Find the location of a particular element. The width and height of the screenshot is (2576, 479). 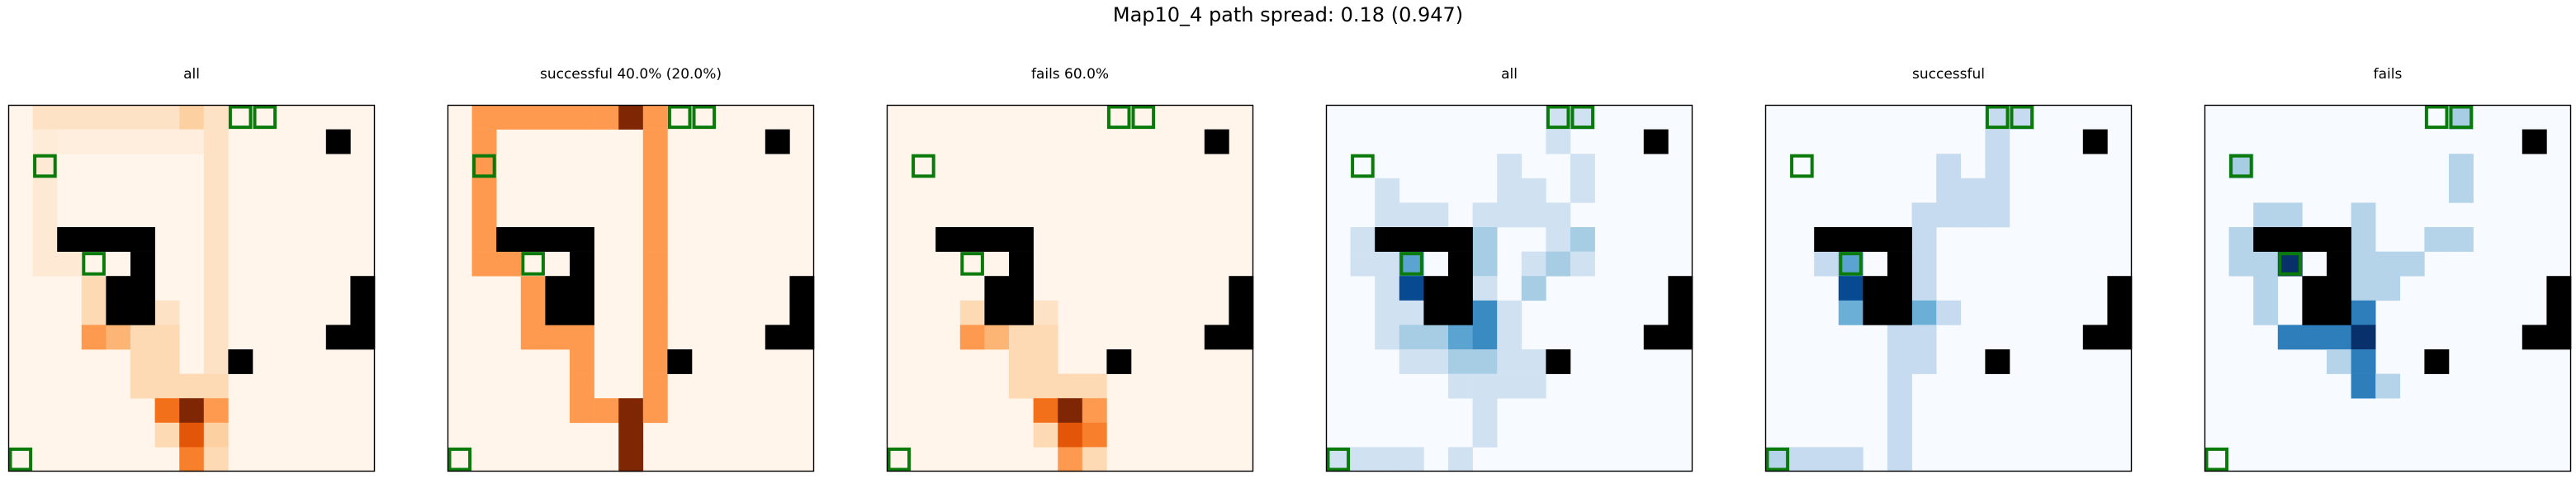

panel-1-title: all is located at coordinates (191, 75).